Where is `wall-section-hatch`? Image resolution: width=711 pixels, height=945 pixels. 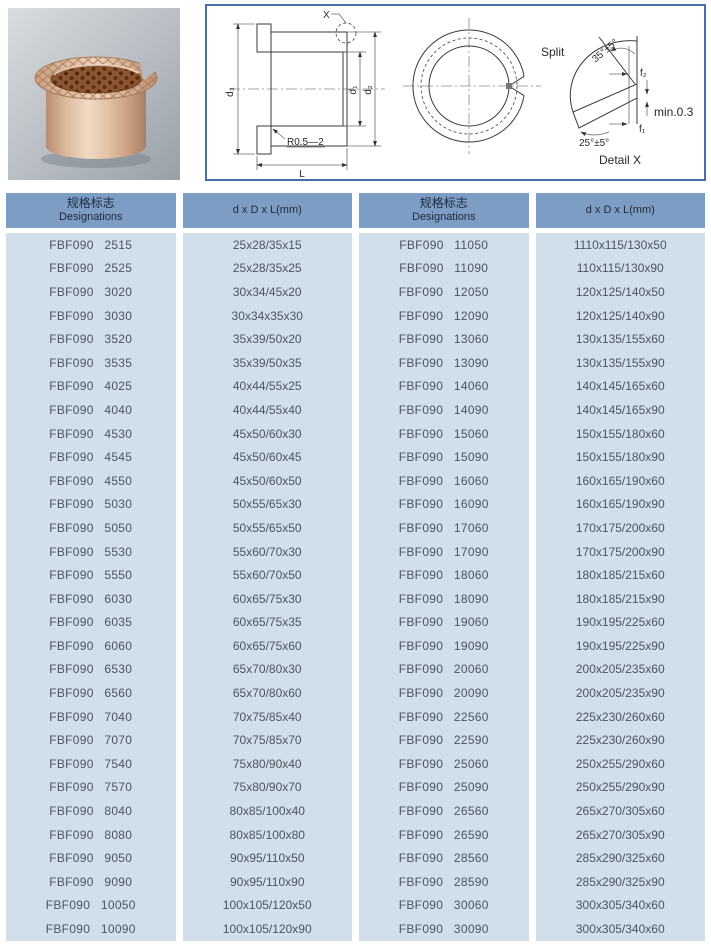
wall-section-hatch is located at coordinates (605, 106).